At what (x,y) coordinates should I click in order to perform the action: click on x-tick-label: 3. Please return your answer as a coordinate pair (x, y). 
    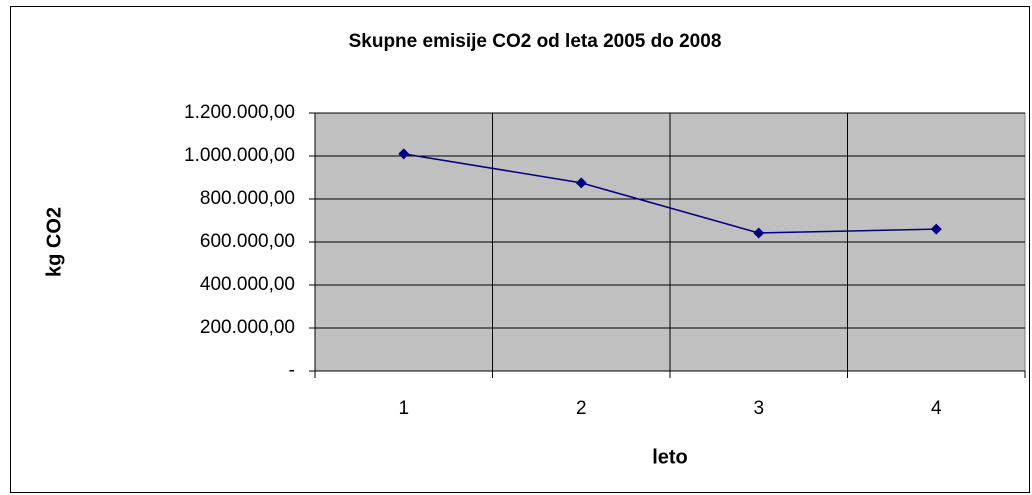
    Looking at the image, I should click on (758, 408).